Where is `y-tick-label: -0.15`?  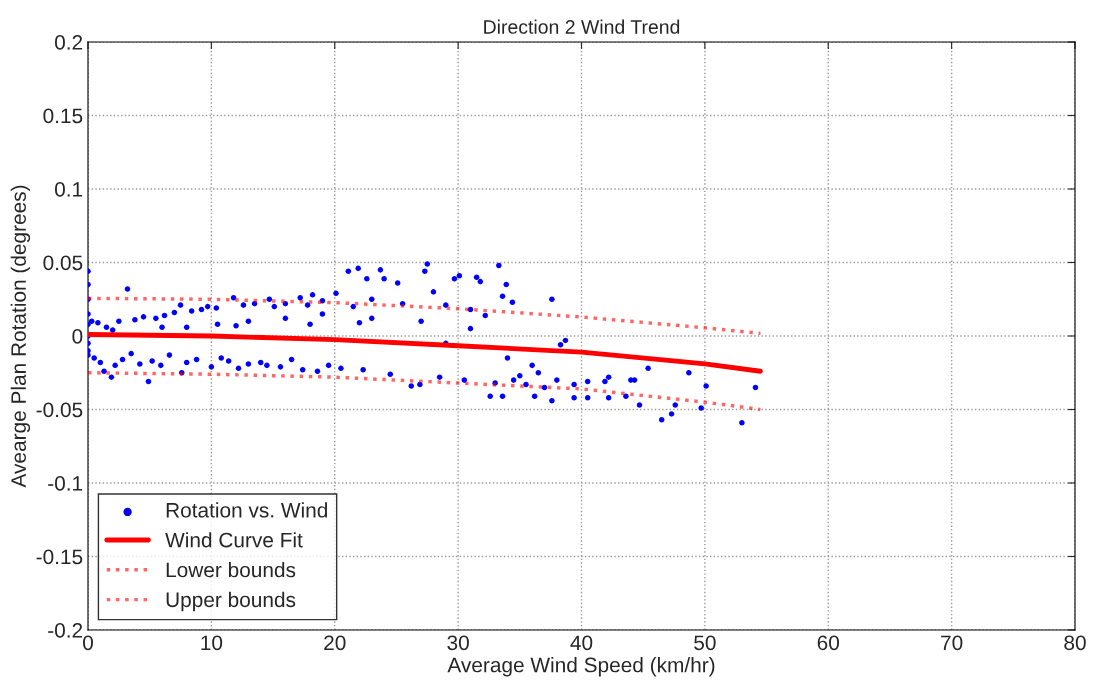 y-tick-label: -0.15 is located at coordinates (59, 557).